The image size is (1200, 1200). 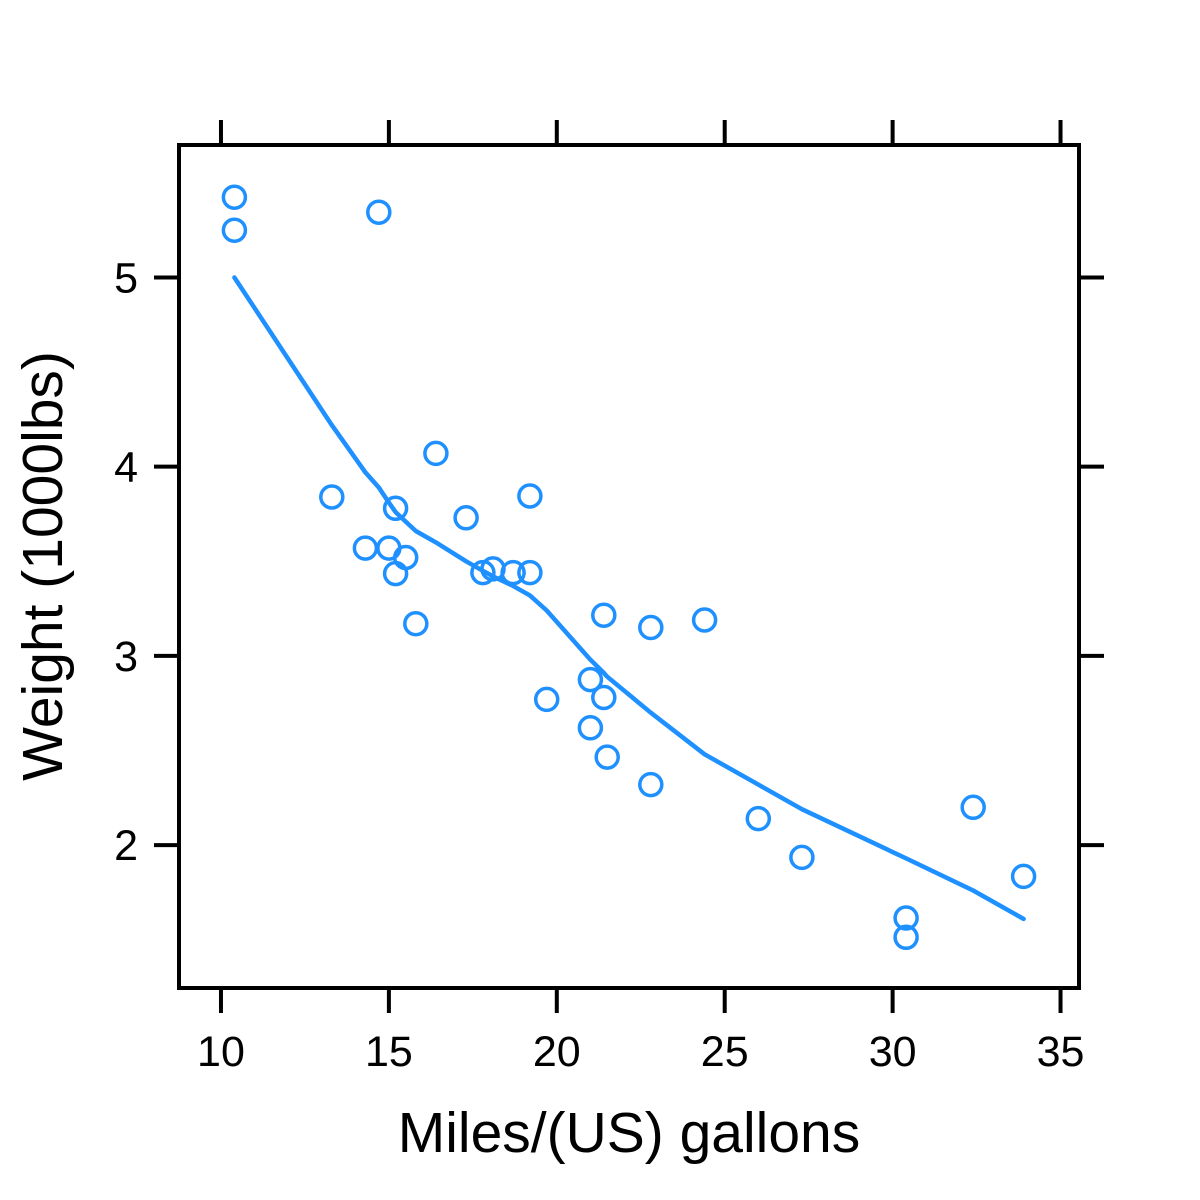 I want to click on y-axis-right, so click(x=1091, y=561).